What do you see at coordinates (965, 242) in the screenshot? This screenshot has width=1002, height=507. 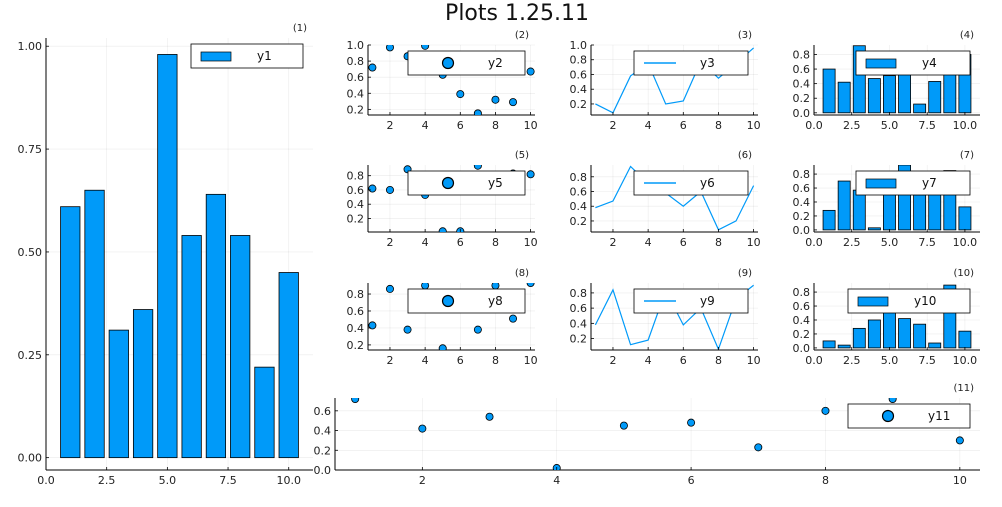 I see `x-tick-label: 10.0` at bounding box center [965, 242].